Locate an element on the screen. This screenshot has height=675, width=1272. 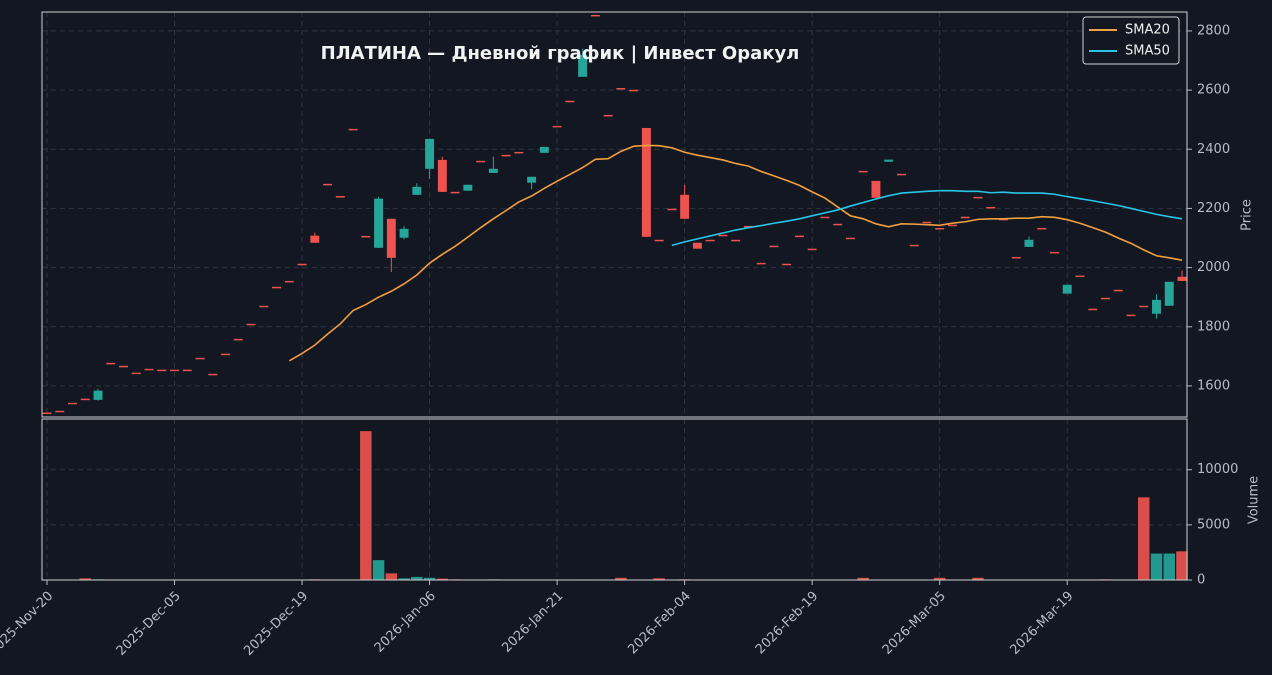
y-axis-label: Price is located at coordinates (1247, 215).